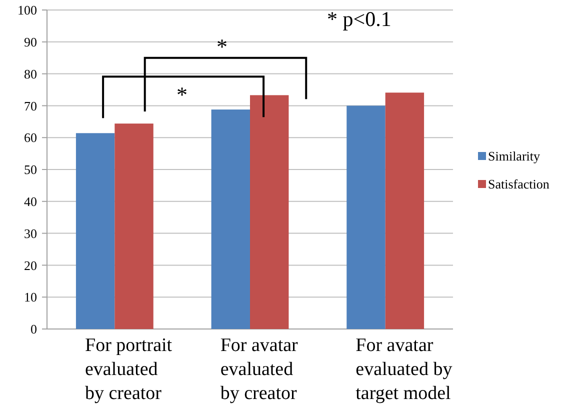 The image size is (574, 417). Describe the element at coordinates (30, 265) in the screenshot. I see `y-tick-label: 20` at that location.